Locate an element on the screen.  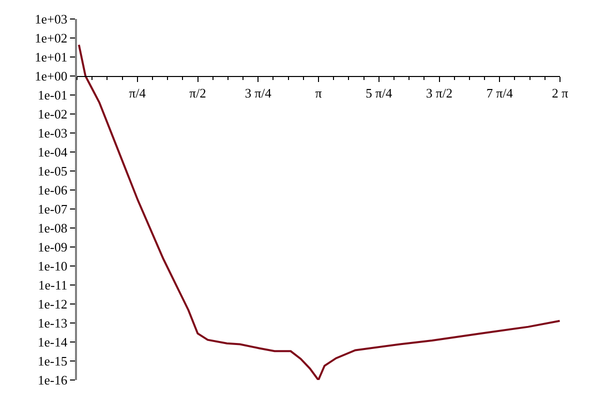
x-tick-label: 3 π/4 is located at coordinates (258, 93).